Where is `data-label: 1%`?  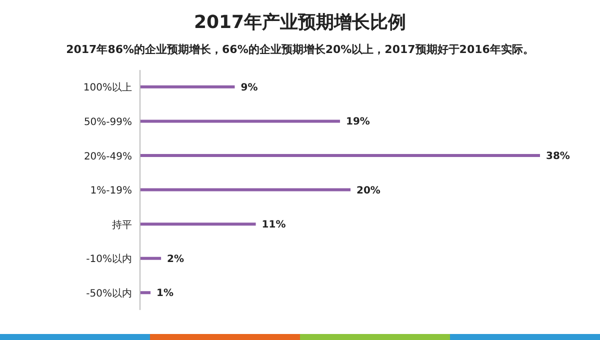
data-label: 1% is located at coordinates (165, 294).